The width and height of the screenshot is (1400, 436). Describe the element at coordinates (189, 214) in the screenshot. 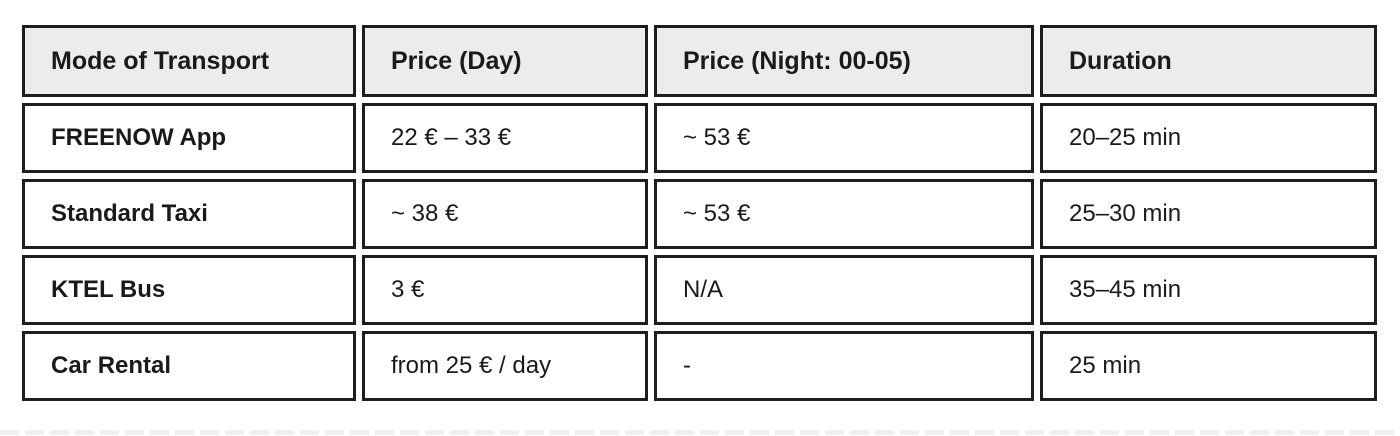

I see `cell-mode: Standard Taxi` at that location.